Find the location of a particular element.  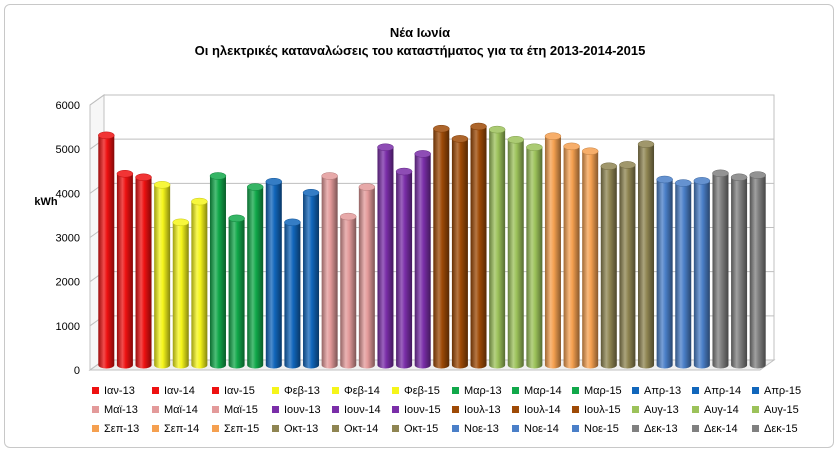

legend-item: Ιαν-13 is located at coordinates (113, 391).